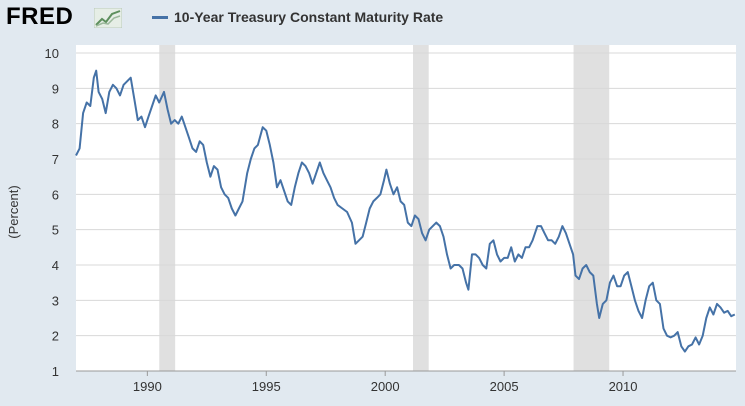  What do you see at coordinates (55, 88) in the screenshot?
I see `y-tick-label-9: 9` at bounding box center [55, 88].